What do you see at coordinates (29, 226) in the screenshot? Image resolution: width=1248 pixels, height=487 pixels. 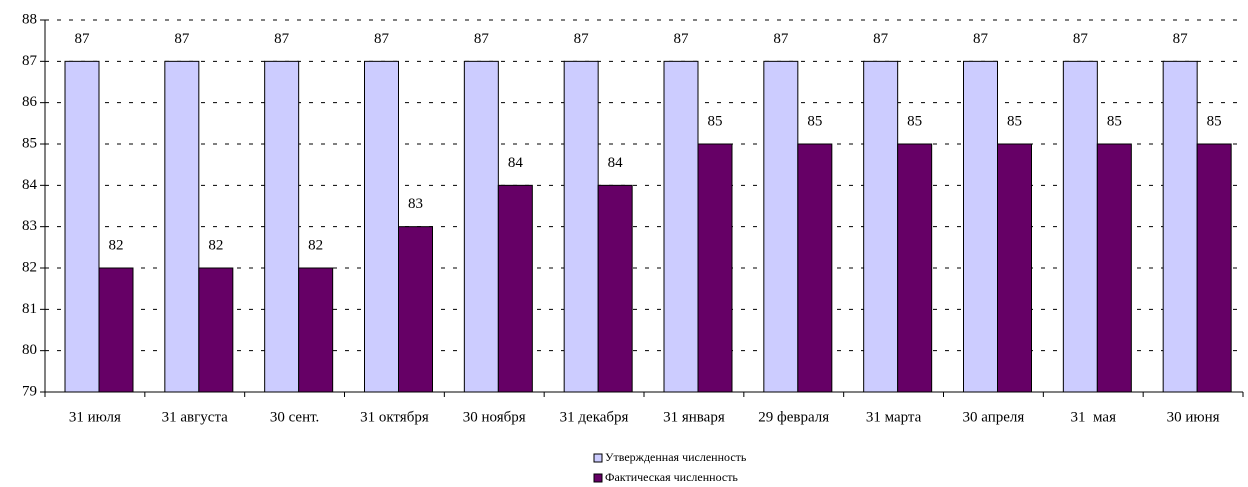 I see `y-tick-label: 83` at bounding box center [29, 226].